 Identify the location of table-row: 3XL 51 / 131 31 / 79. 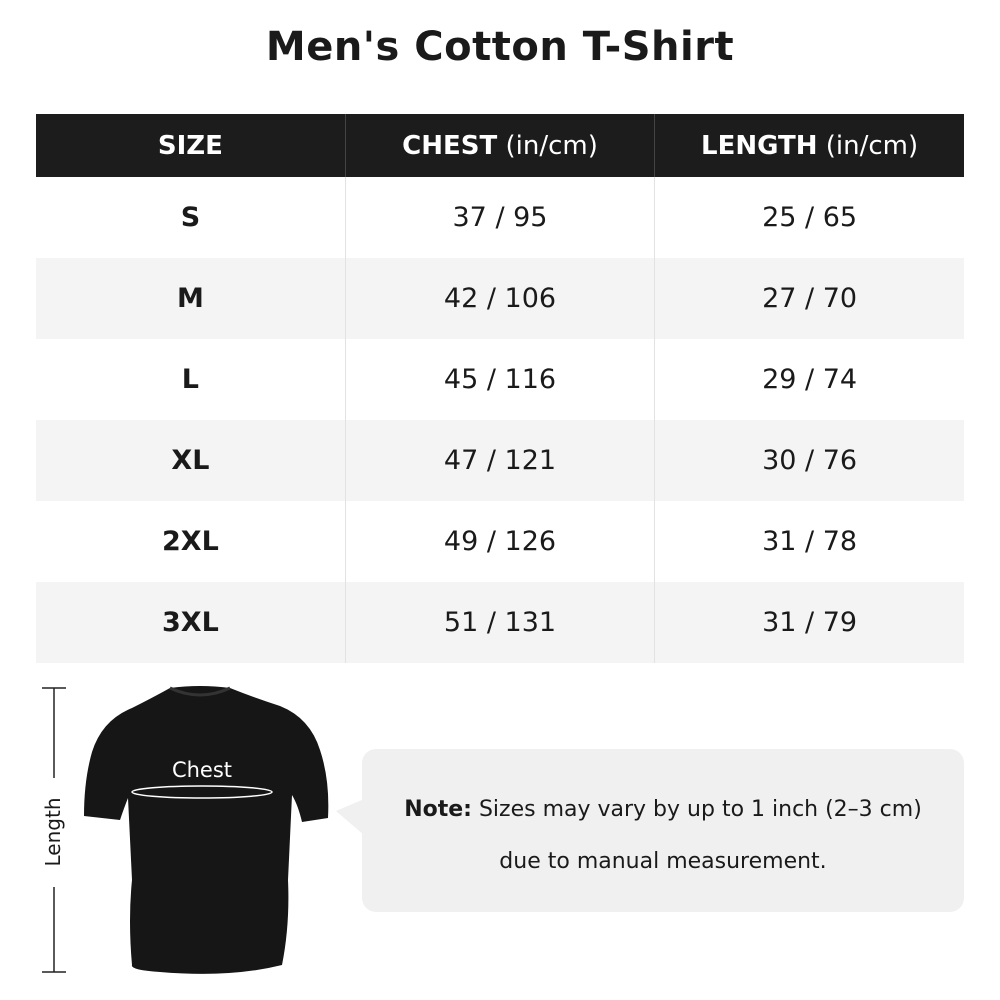
(500, 622).